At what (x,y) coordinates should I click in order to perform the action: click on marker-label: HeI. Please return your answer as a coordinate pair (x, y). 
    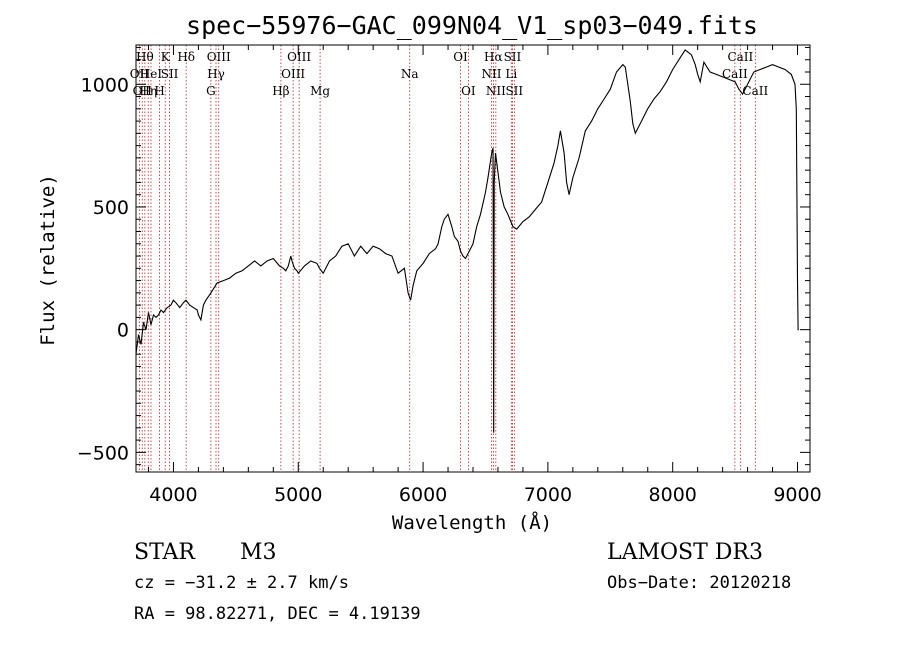
    Looking at the image, I should click on (151, 74).